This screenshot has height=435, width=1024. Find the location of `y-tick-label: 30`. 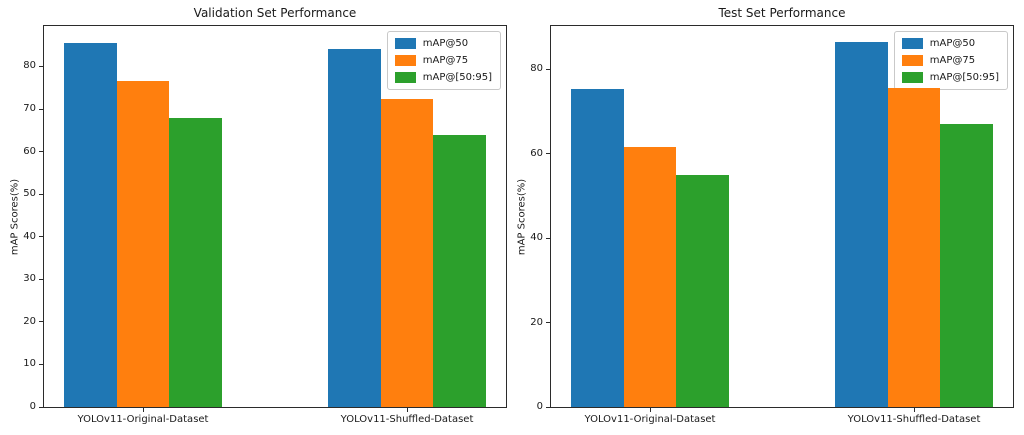

y-tick-label: 30 is located at coordinates (29, 279).